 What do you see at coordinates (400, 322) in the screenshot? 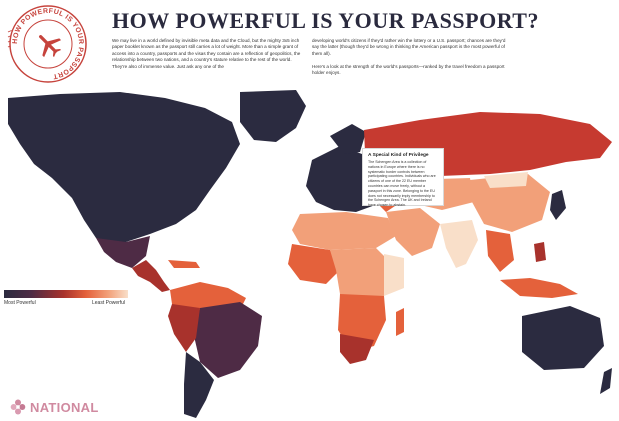
I see `map-region-madagascar` at bounding box center [400, 322].